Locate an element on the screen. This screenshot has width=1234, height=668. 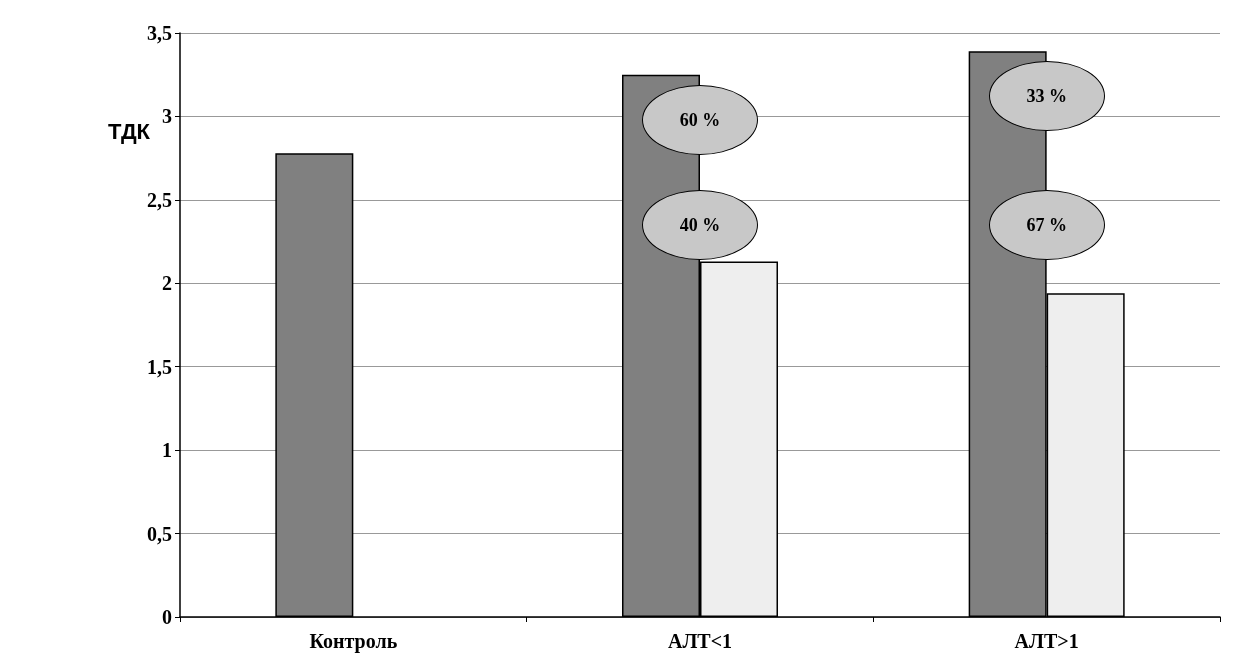
y-tick-label: 2 is located at coordinates (167, 283).